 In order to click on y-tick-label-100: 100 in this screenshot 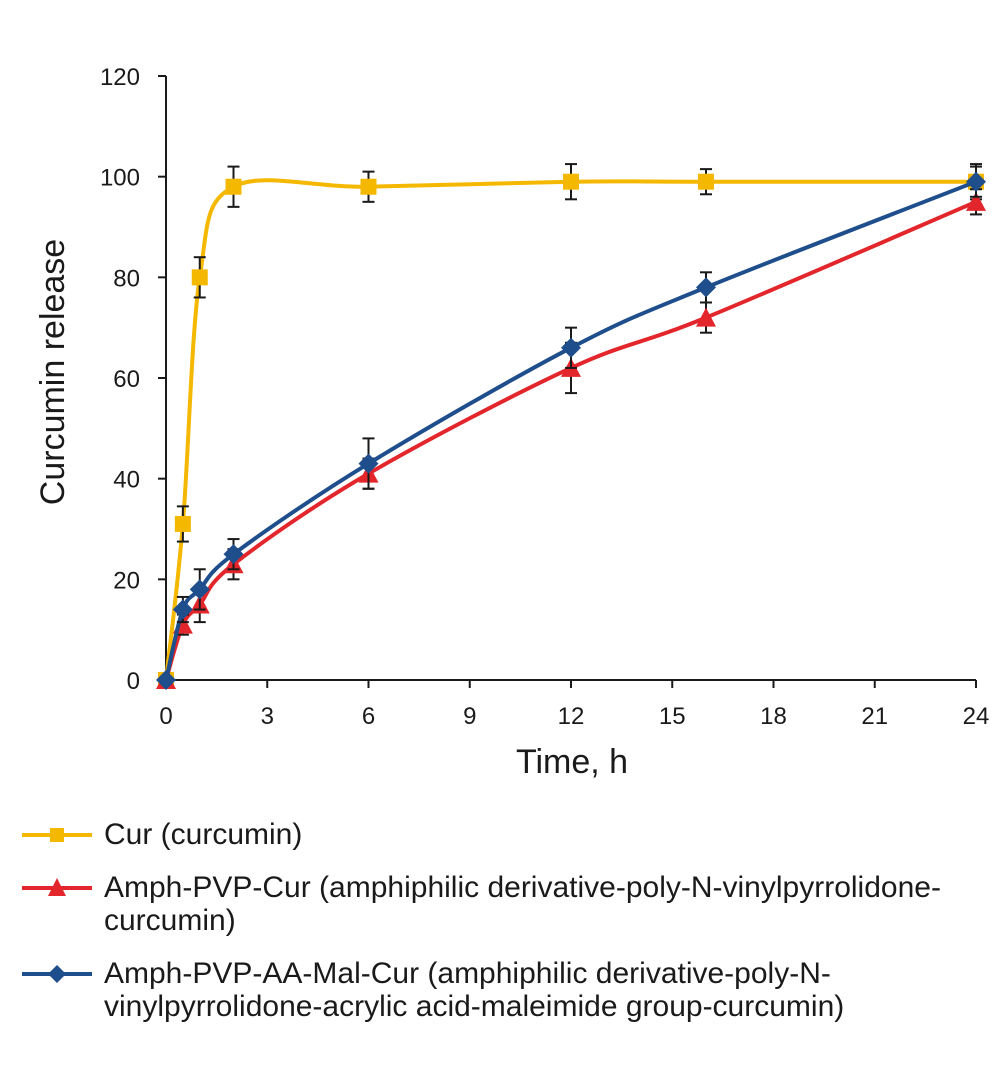, I will do `click(120, 178)`.